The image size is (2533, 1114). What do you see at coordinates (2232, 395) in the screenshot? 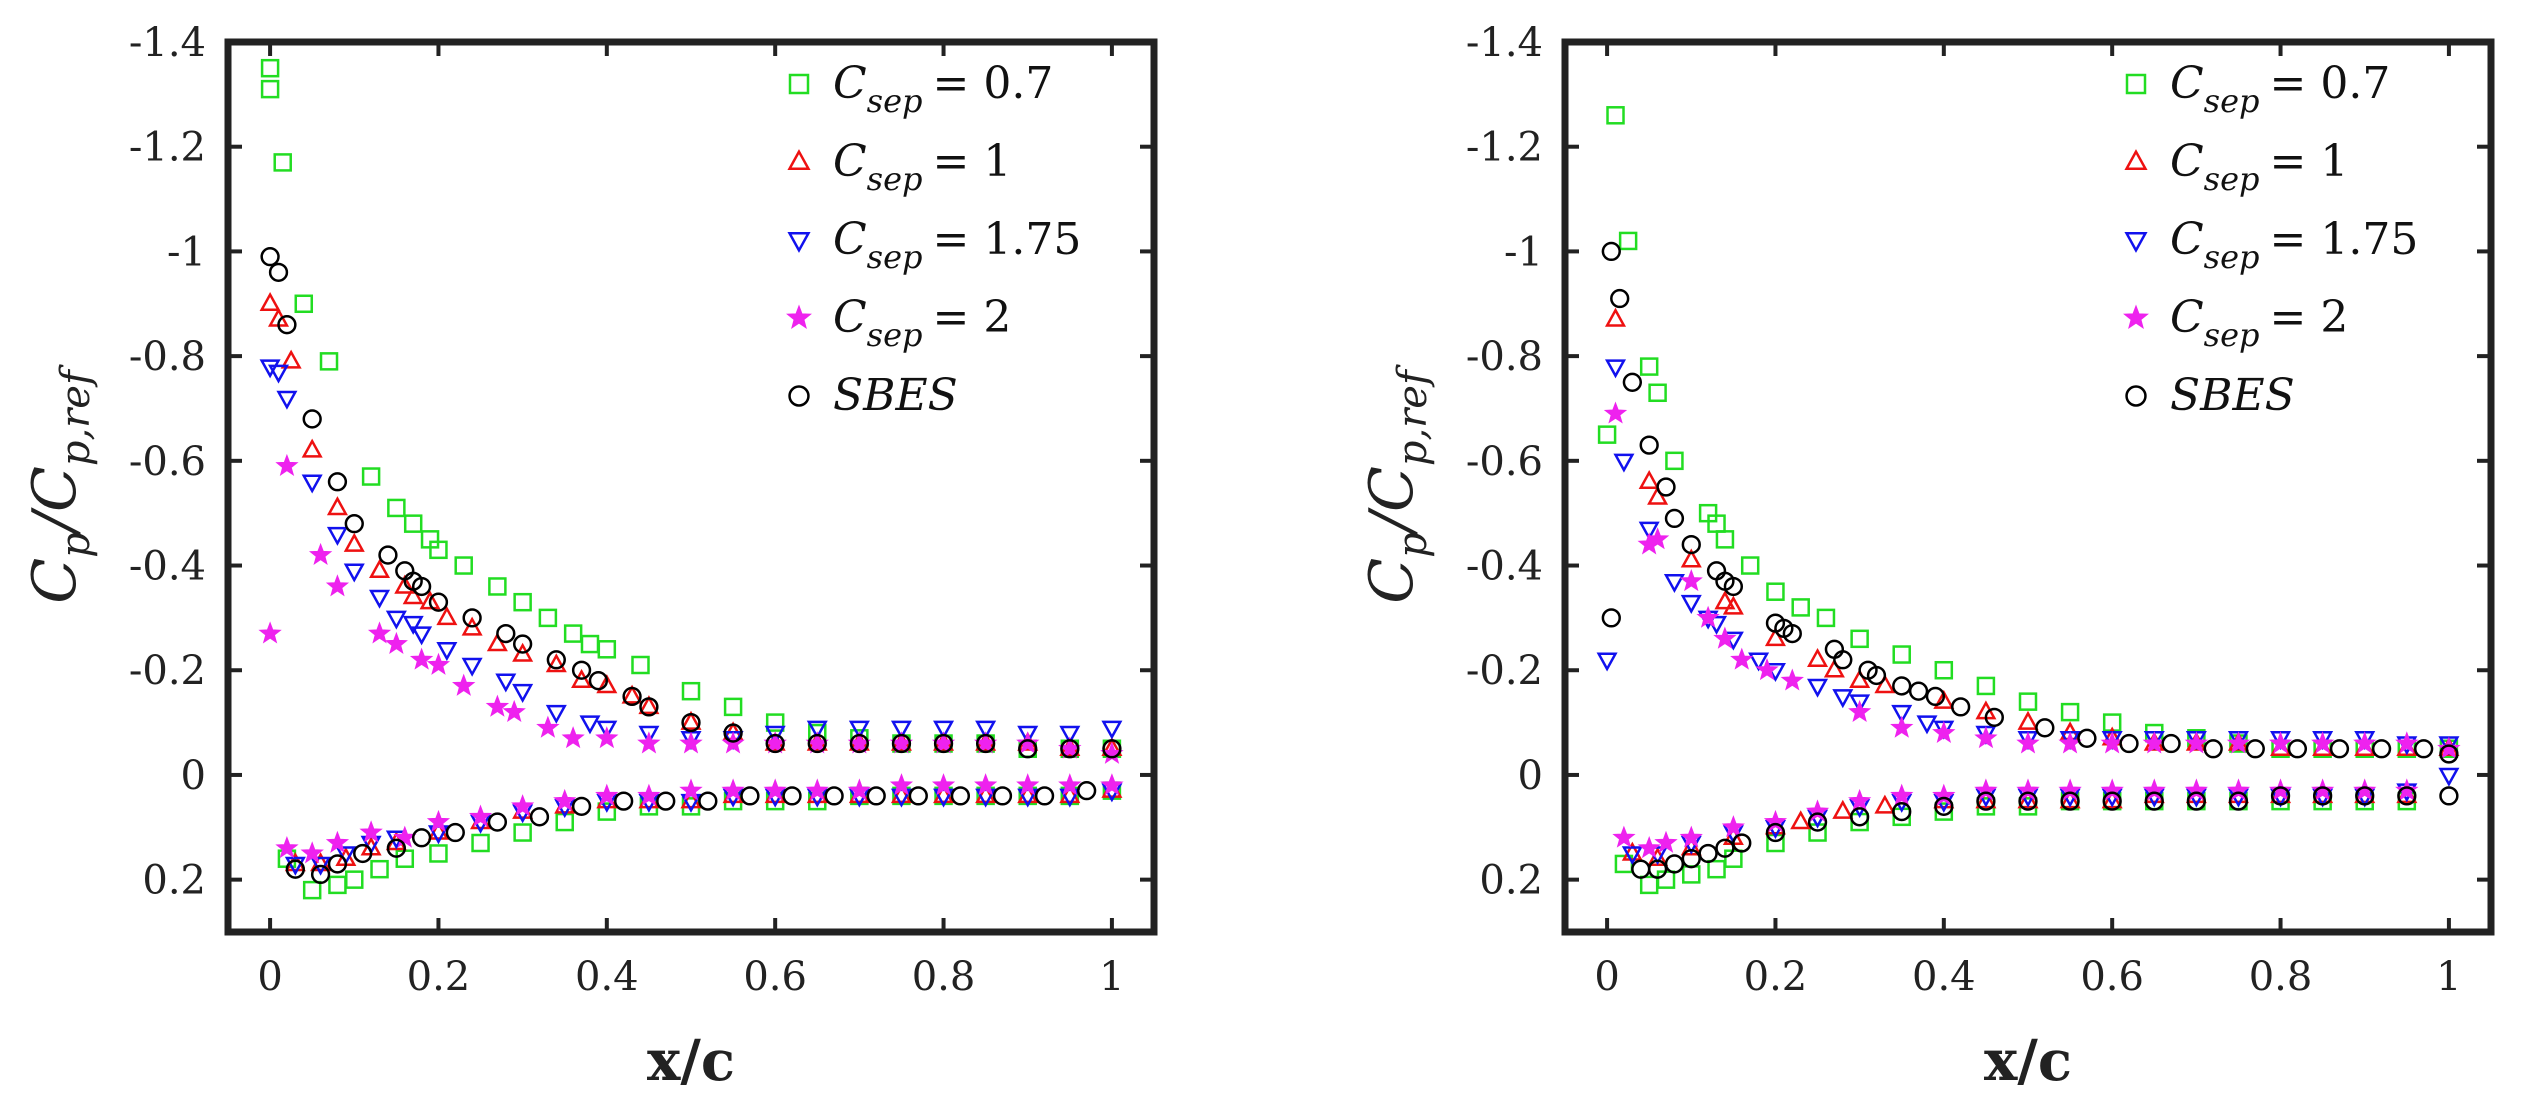
I see `right-legend-label: SBES` at bounding box center [2232, 395].